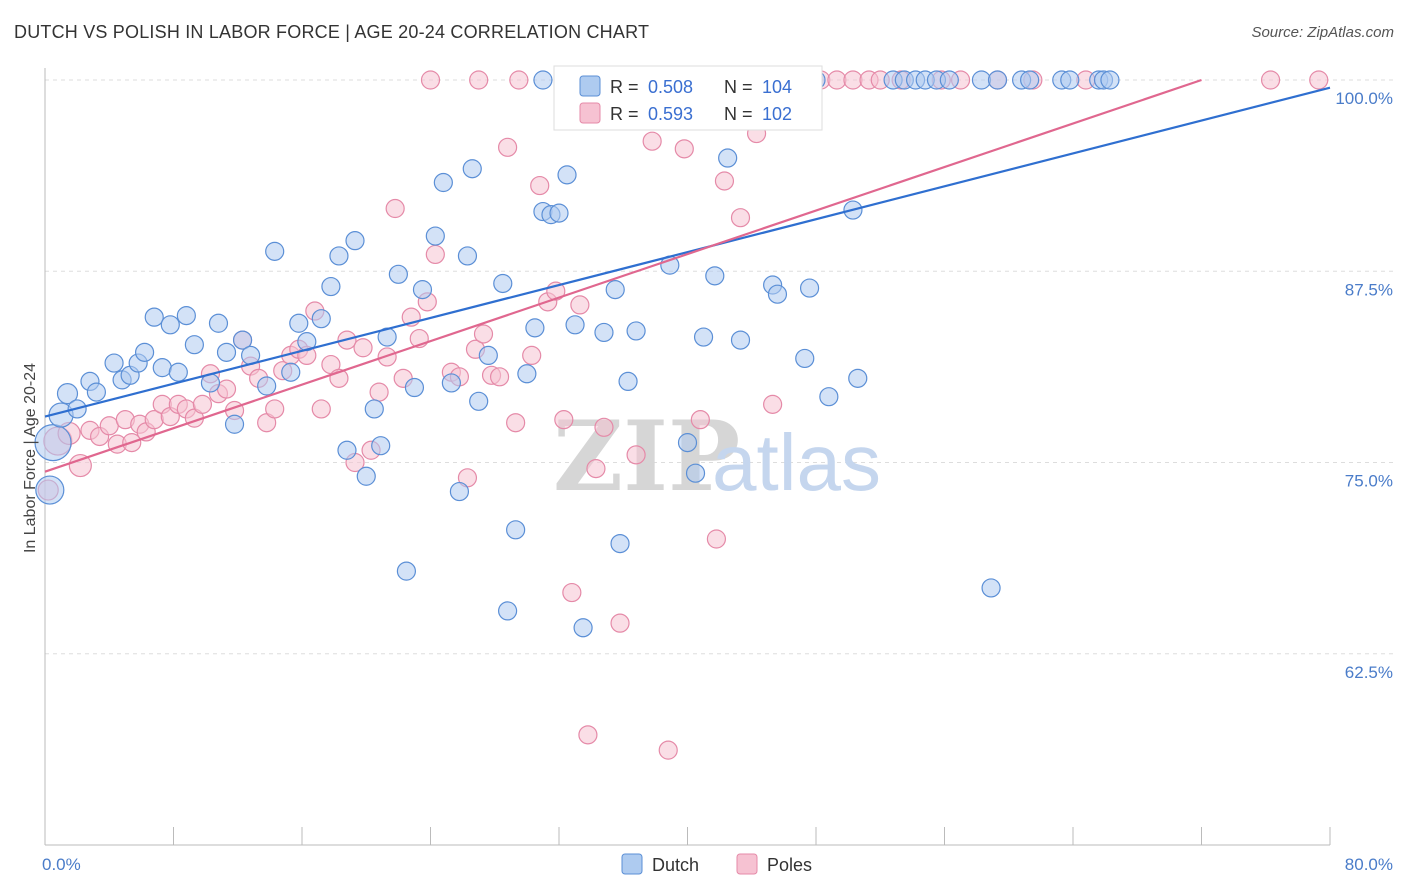  I want to click on y-tick-label-2: 87.5%, so click(1369, 289).